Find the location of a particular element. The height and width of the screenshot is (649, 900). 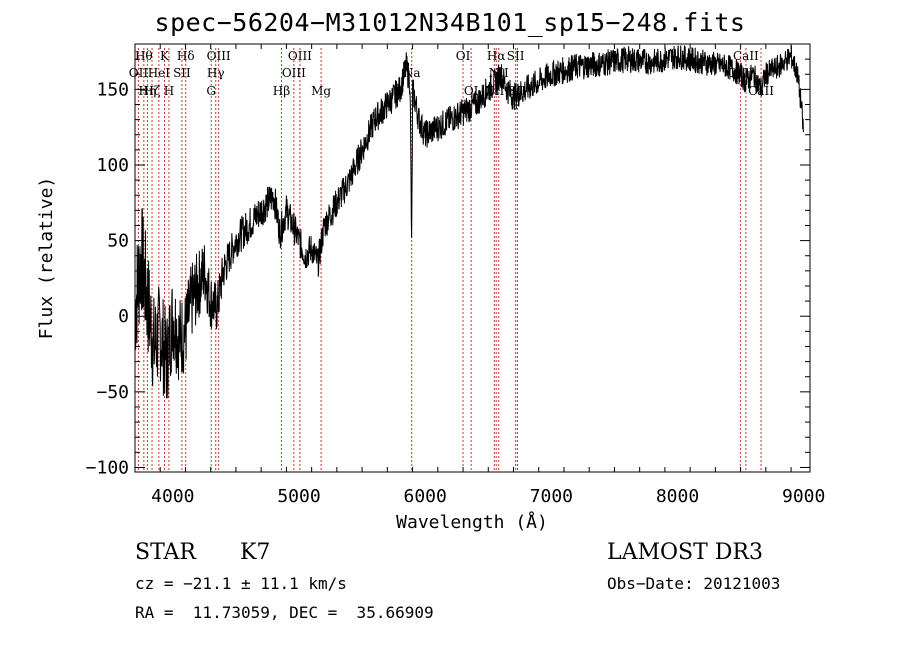

y-tick-label: 150 is located at coordinates (112, 89).